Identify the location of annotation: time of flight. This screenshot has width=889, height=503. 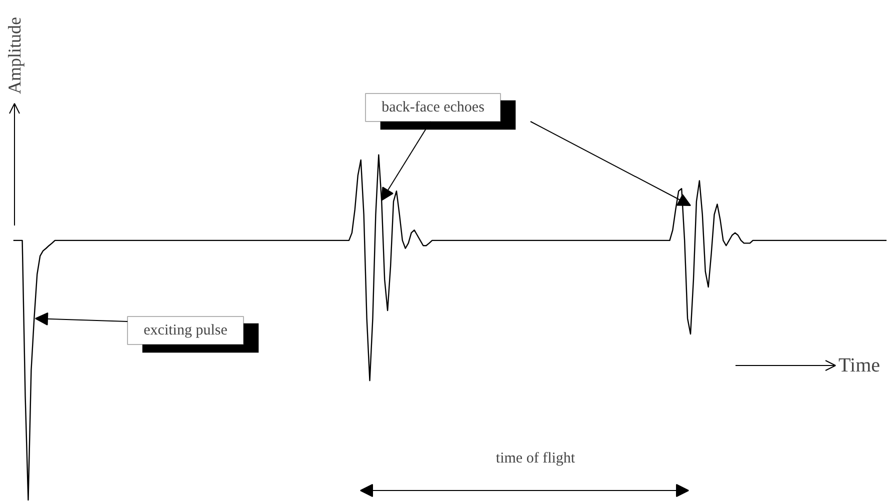
(536, 458).